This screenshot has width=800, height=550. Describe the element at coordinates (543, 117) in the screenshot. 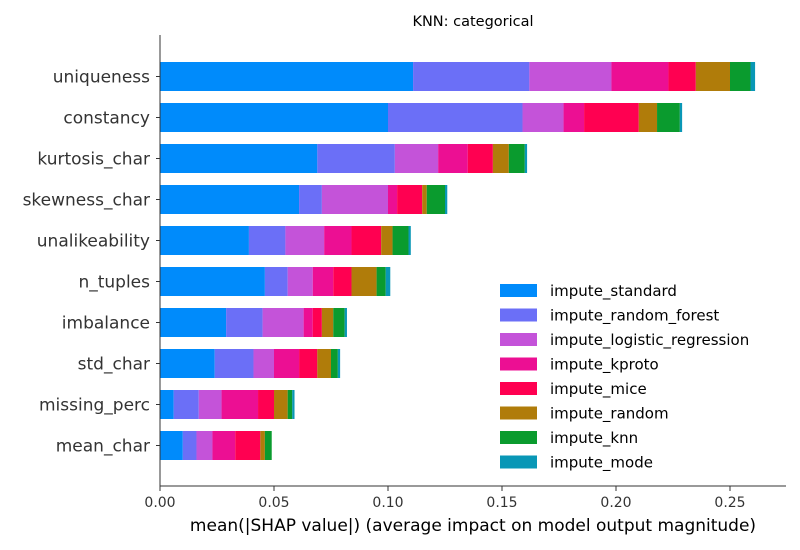

I see `bar-constancy-impute_logistic_regression` at that location.